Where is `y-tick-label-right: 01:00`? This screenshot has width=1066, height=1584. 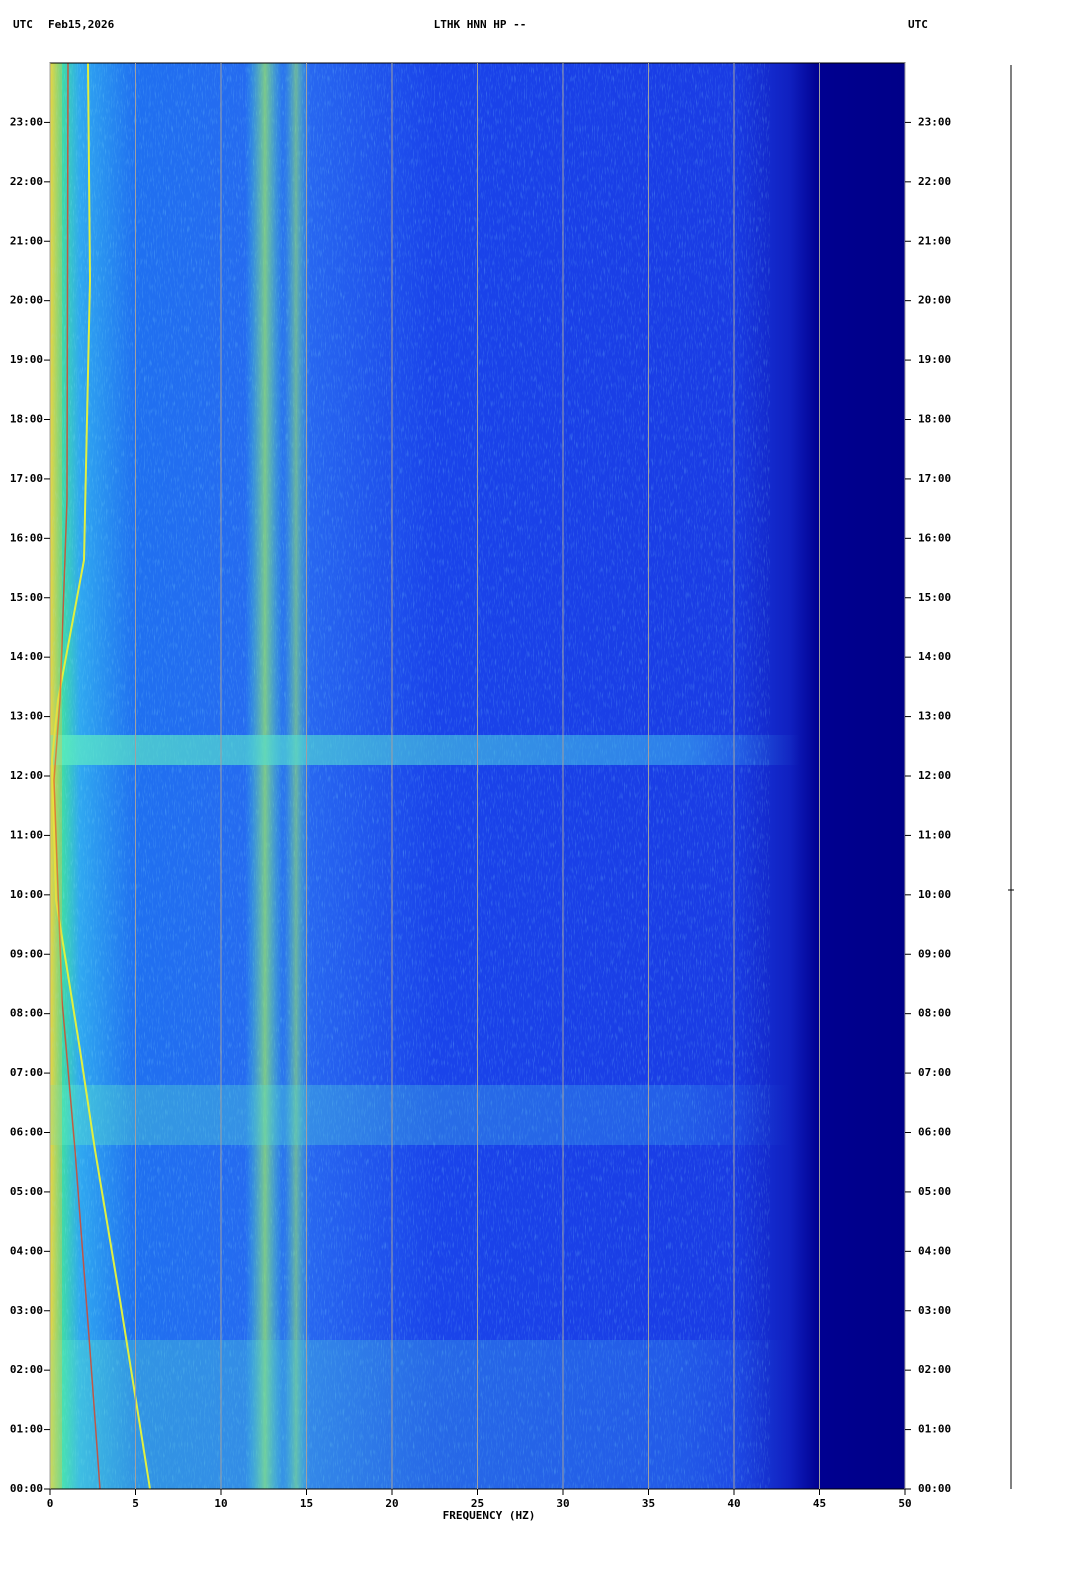 y-tick-label-right: 01:00 is located at coordinates (934, 1429).